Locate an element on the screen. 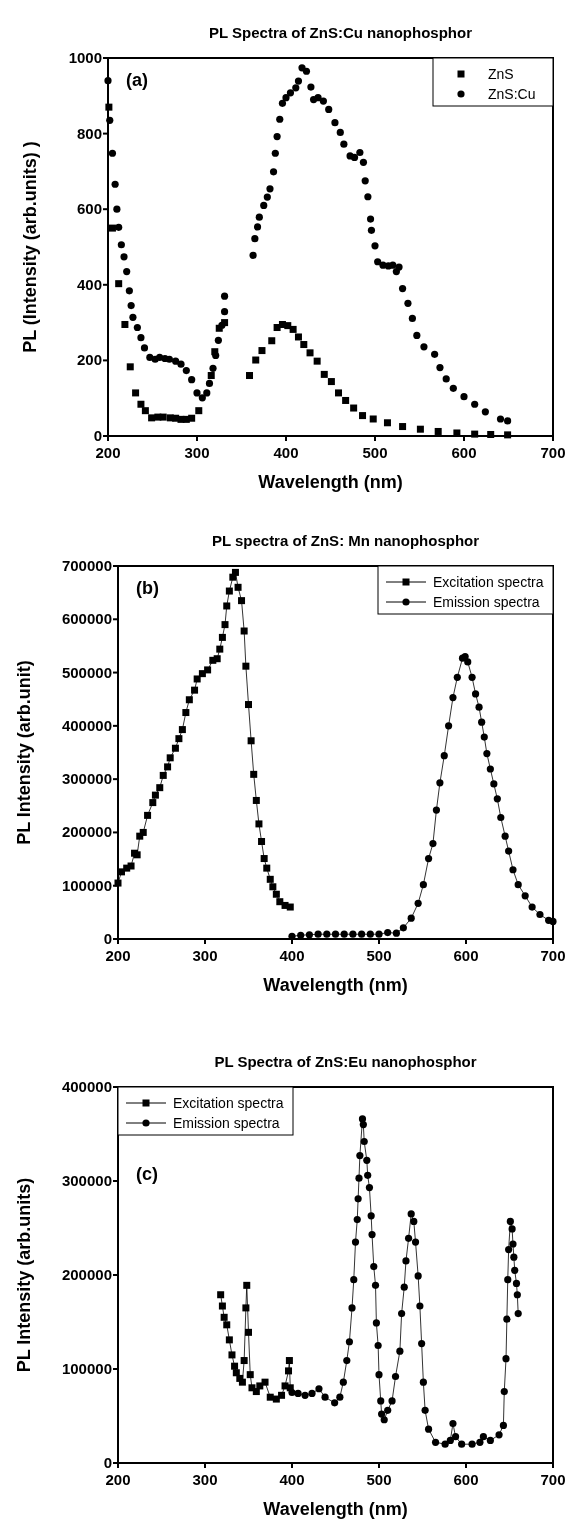 Image resolution: width=586 pixels, height=1525 pixels. y-axis-title: PL Intensity (arb.units) is located at coordinates (24, 1275).